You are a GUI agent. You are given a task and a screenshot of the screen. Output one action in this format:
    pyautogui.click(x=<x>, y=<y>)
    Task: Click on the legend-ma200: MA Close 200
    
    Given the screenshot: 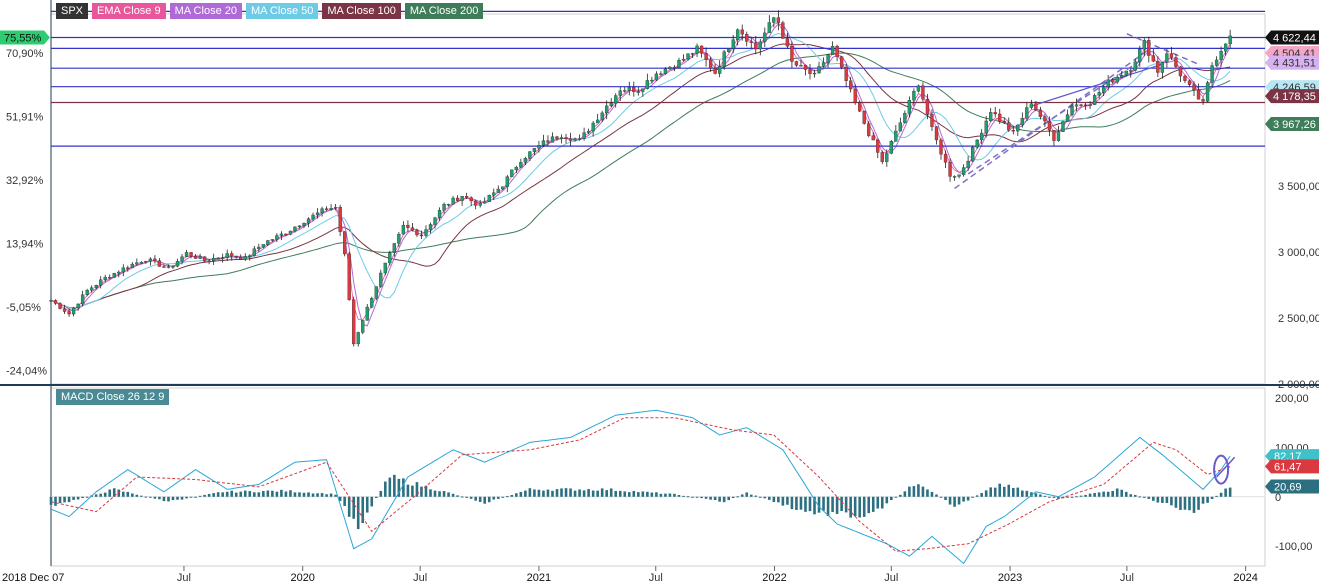 What is the action you would take?
    pyautogui.click(x=444, y=11)
    